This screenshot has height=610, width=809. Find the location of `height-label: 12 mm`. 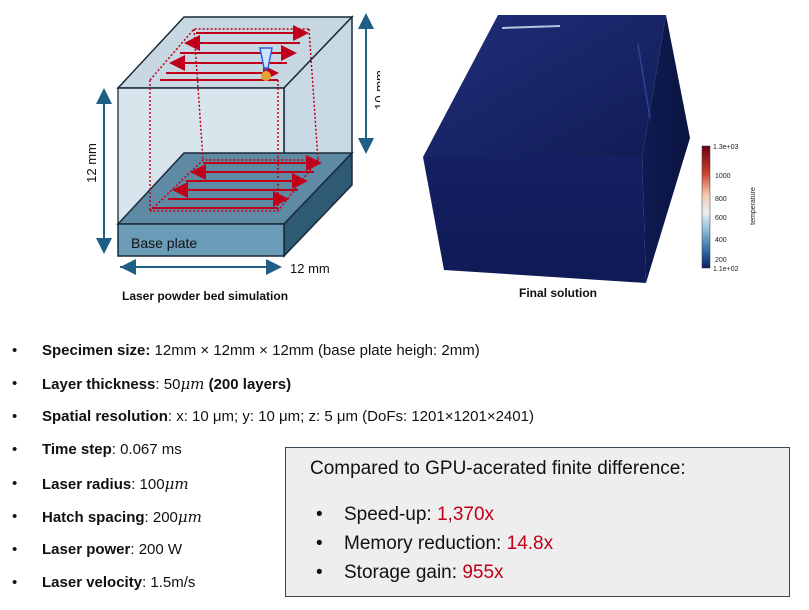

height-label: 12 mm is located at coordinates (91, 163).